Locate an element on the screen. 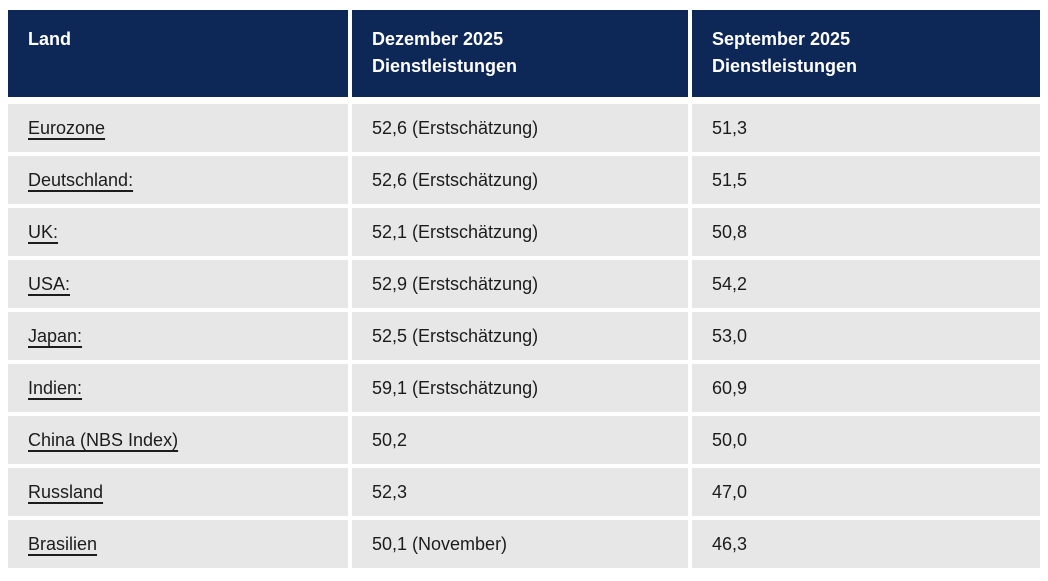 The image size is (1048, 581). column-header-dezember-2025: Dezember 2025 Dienstleistungen is located at coordinates (520, 53).